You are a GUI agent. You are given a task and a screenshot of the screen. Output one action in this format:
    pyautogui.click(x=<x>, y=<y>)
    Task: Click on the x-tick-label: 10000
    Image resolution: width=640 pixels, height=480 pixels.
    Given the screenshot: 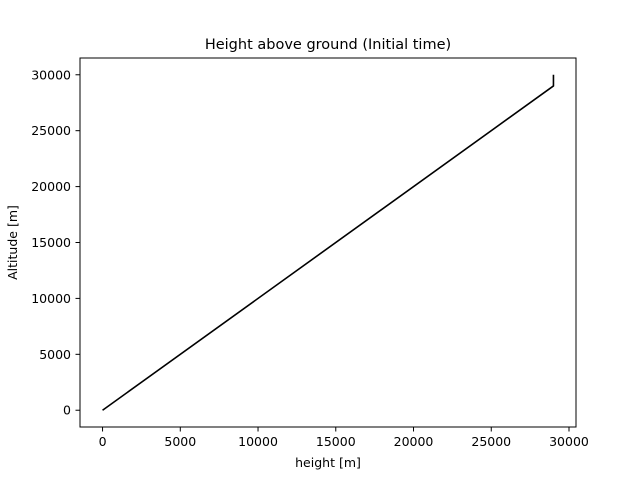 What is the action you would take?
    pyautogui.click(x=258, y=441)
    